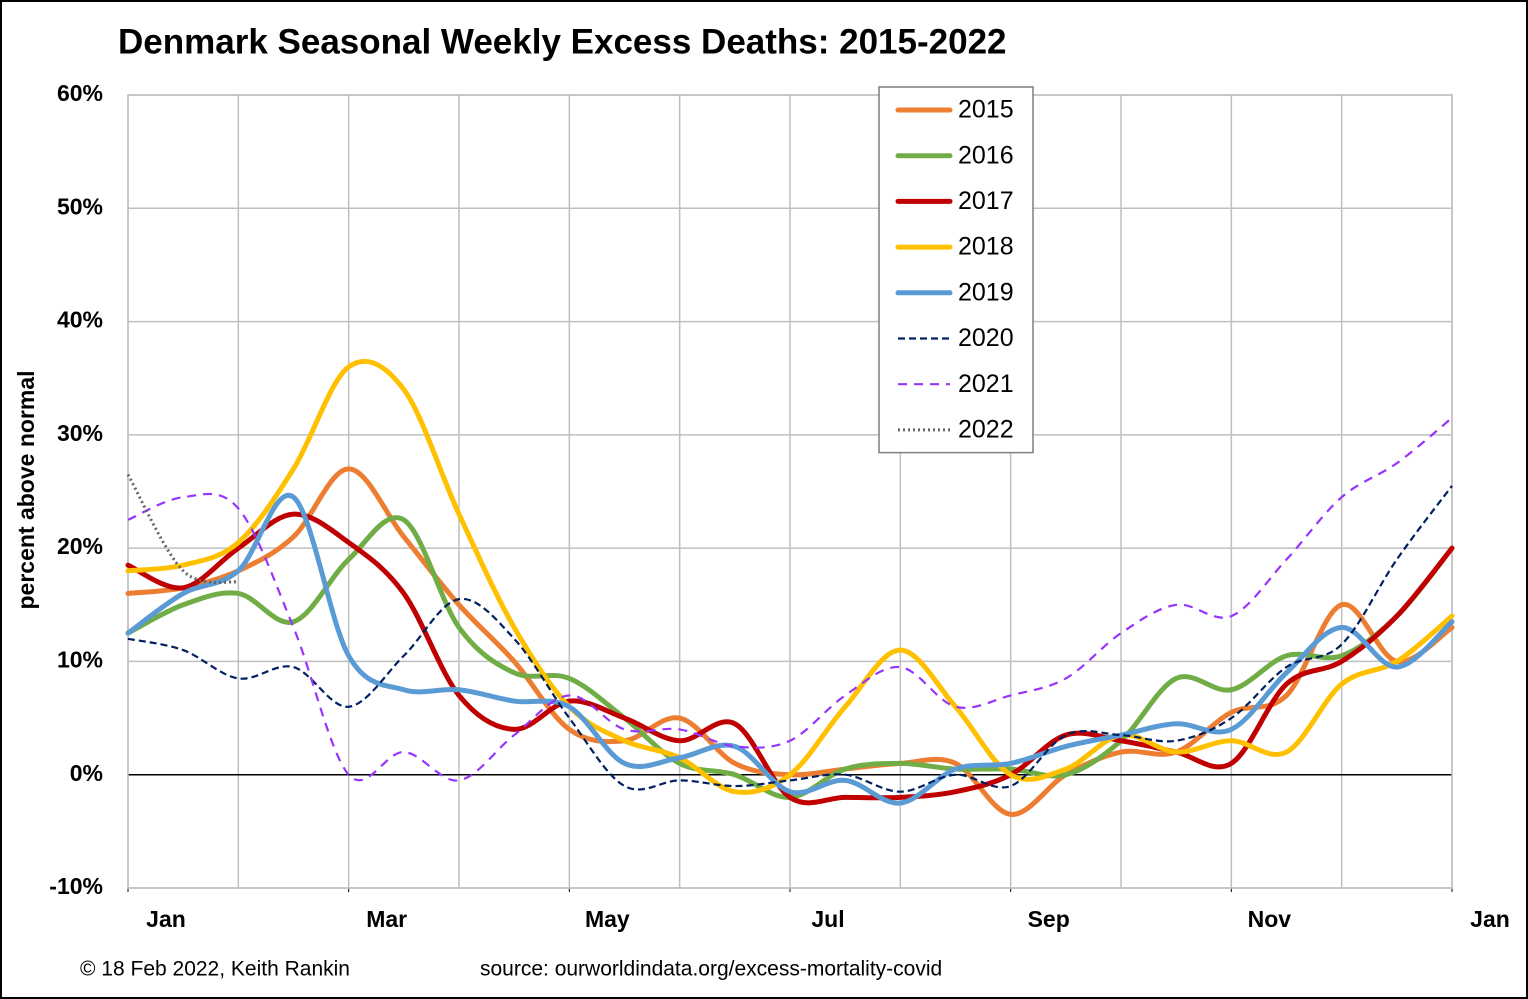 The height and width of the screenshot is (999, 1528). Describe the element at coordinates (215, 969) in the screenshot. I see `footer-credit: © 18 Feb 2022, Keith Rankin` at that location.